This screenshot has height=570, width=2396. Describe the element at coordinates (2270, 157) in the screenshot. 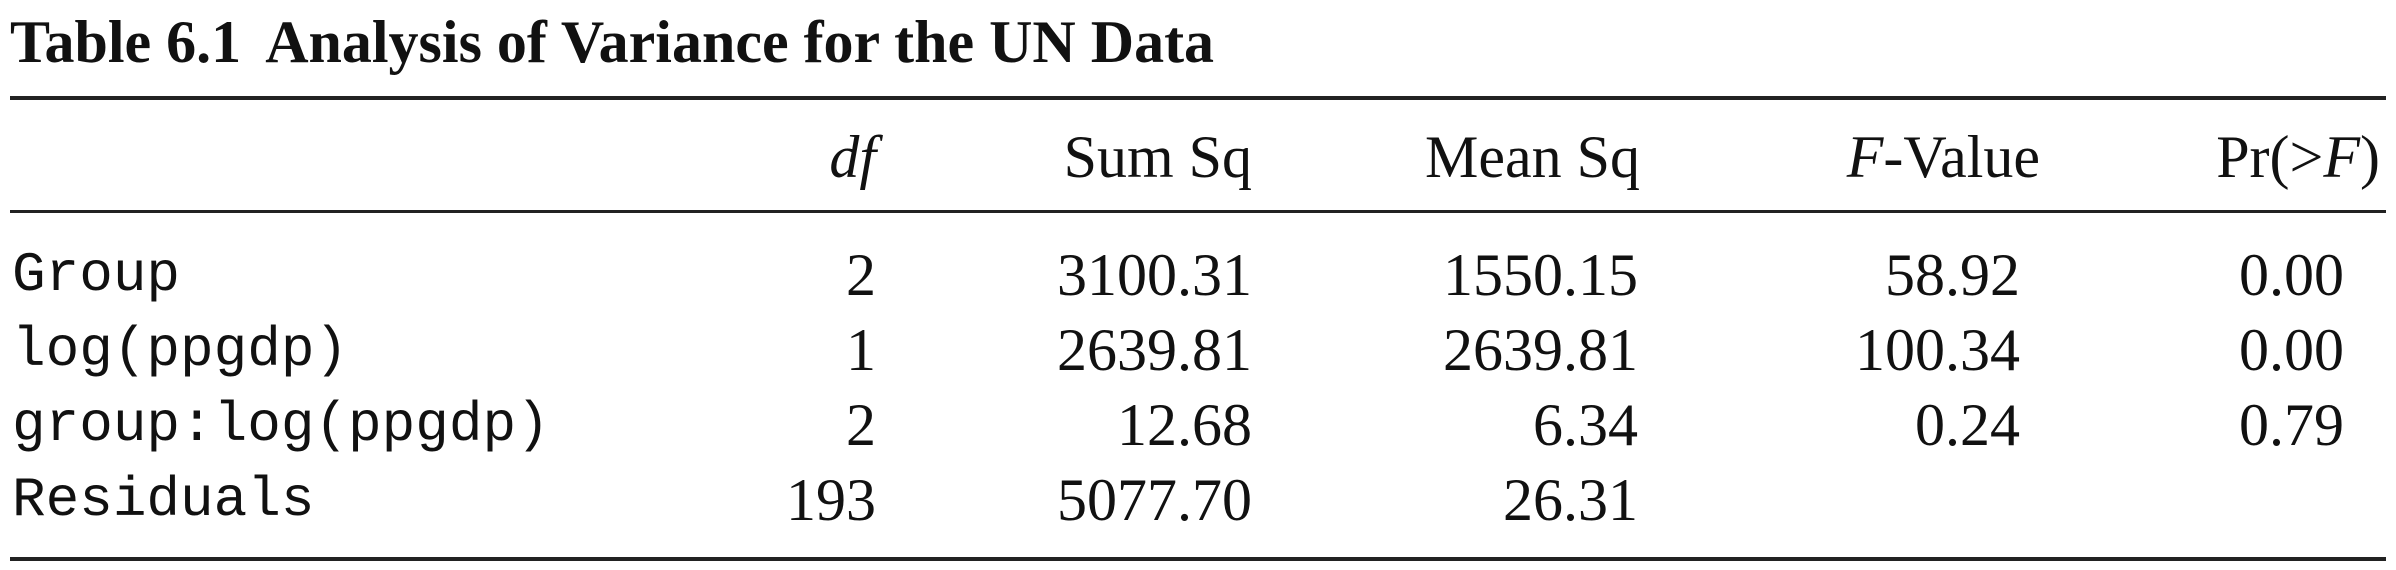

I see `header-pr-prefix: Pr(>` at that location.